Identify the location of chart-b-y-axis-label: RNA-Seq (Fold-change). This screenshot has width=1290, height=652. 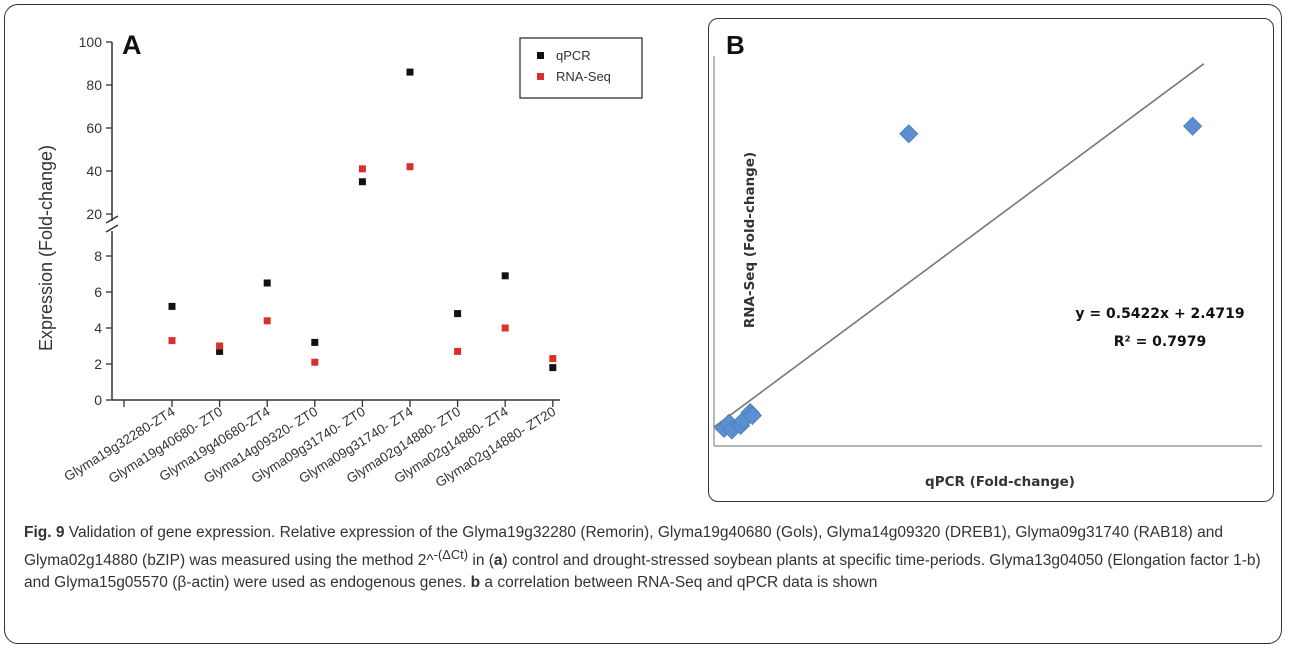
(750, 240).